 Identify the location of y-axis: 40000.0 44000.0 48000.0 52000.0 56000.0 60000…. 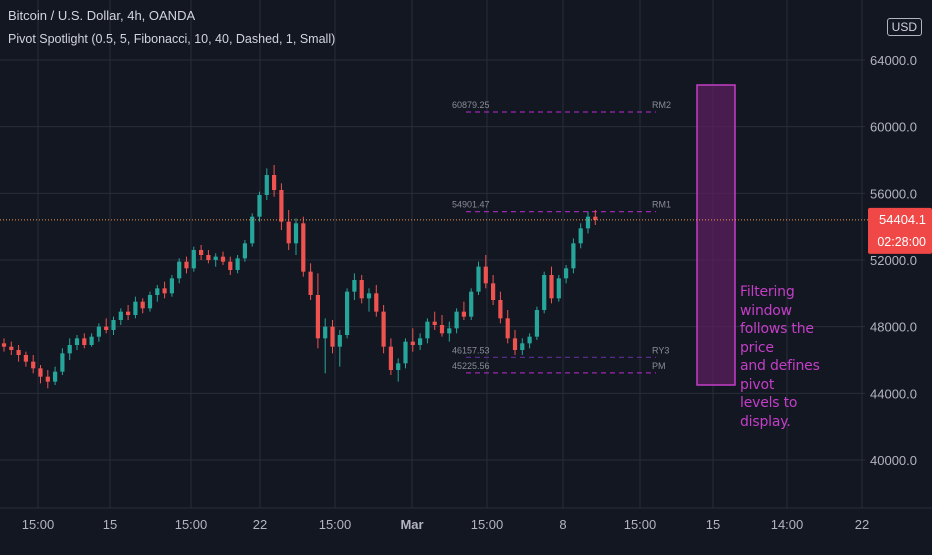
(900, 260).